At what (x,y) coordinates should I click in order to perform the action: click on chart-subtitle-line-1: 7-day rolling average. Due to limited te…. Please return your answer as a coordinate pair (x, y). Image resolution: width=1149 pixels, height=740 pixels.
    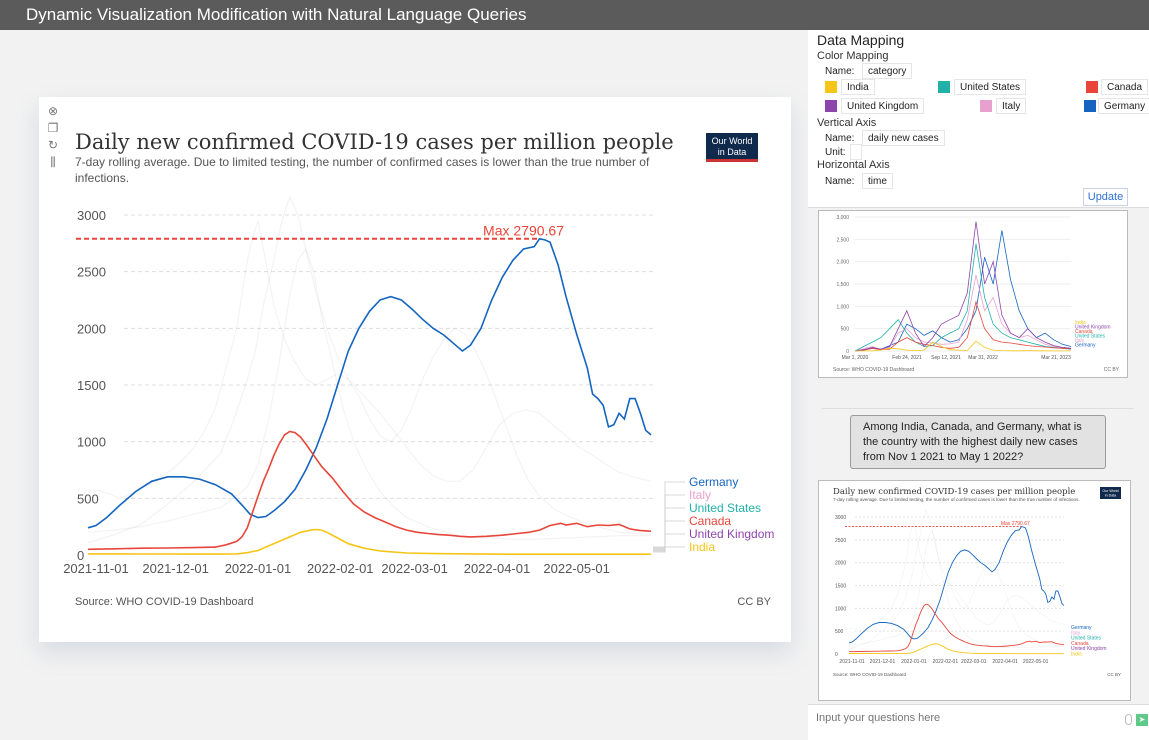
    Looking at the image, I should click on (362, 162).